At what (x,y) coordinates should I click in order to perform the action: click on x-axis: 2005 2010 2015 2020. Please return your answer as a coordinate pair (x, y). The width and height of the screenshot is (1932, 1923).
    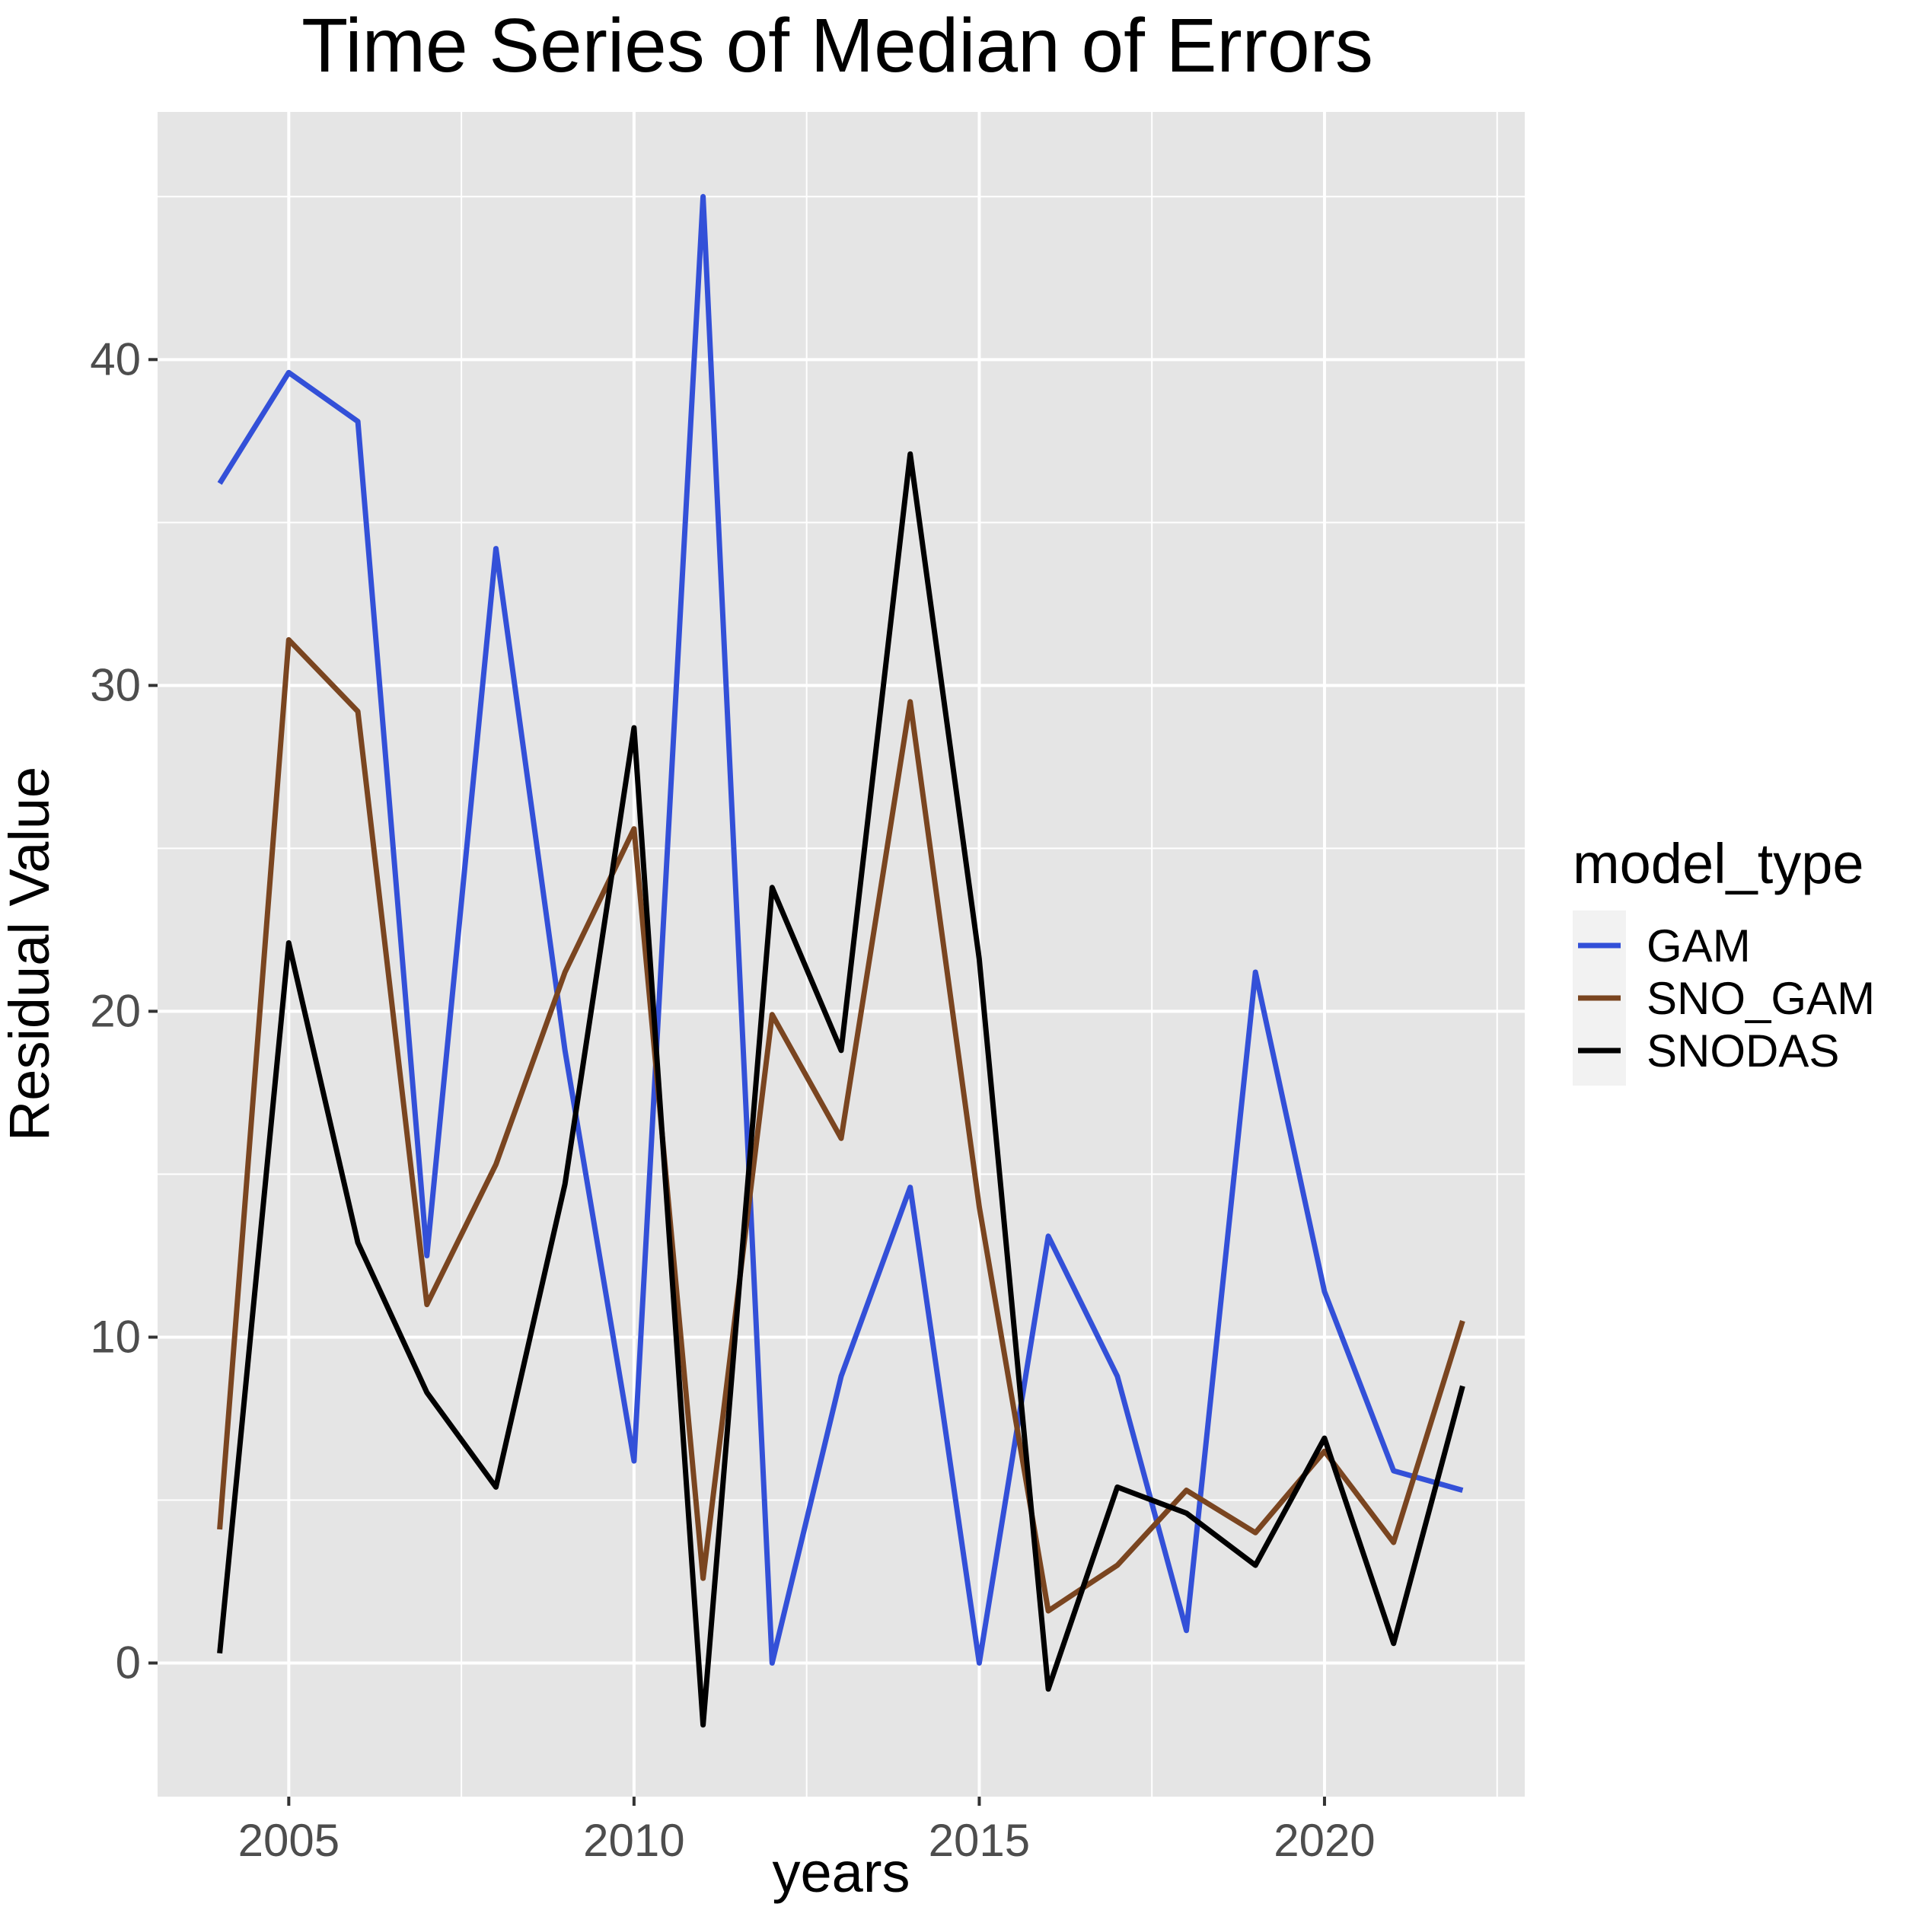
    Looking at the image, I should click on (807, 1831).